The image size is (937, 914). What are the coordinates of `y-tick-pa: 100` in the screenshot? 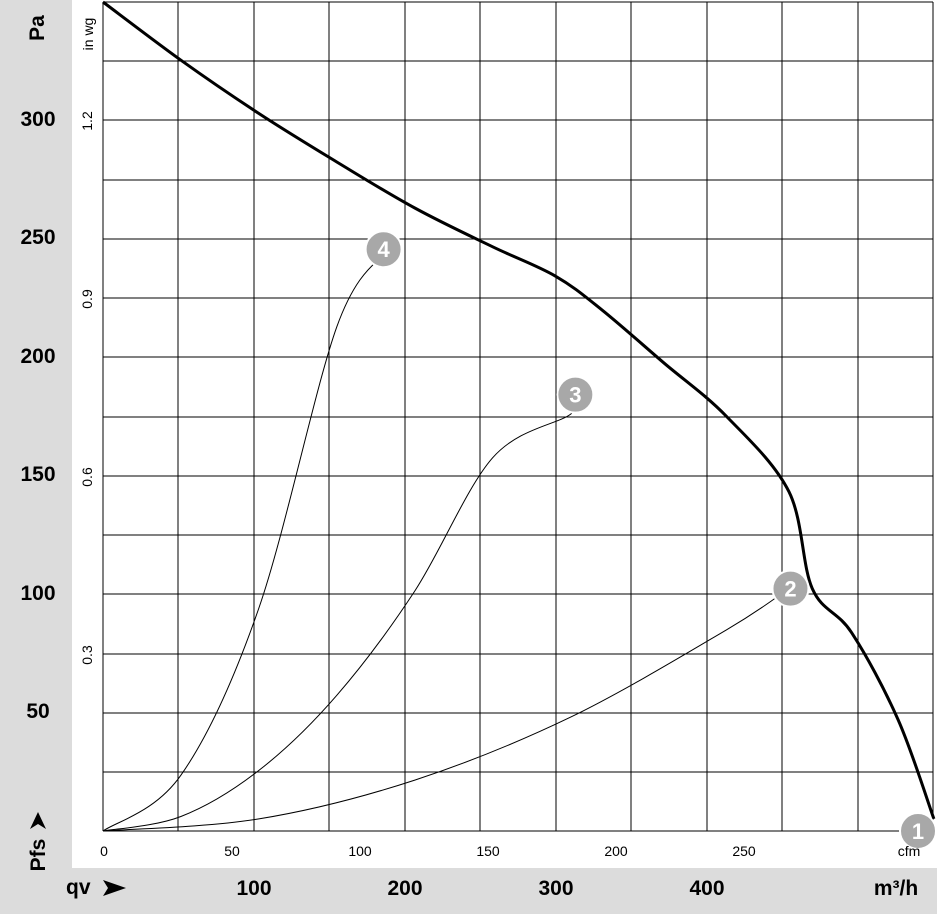 It's located at (37, 593).